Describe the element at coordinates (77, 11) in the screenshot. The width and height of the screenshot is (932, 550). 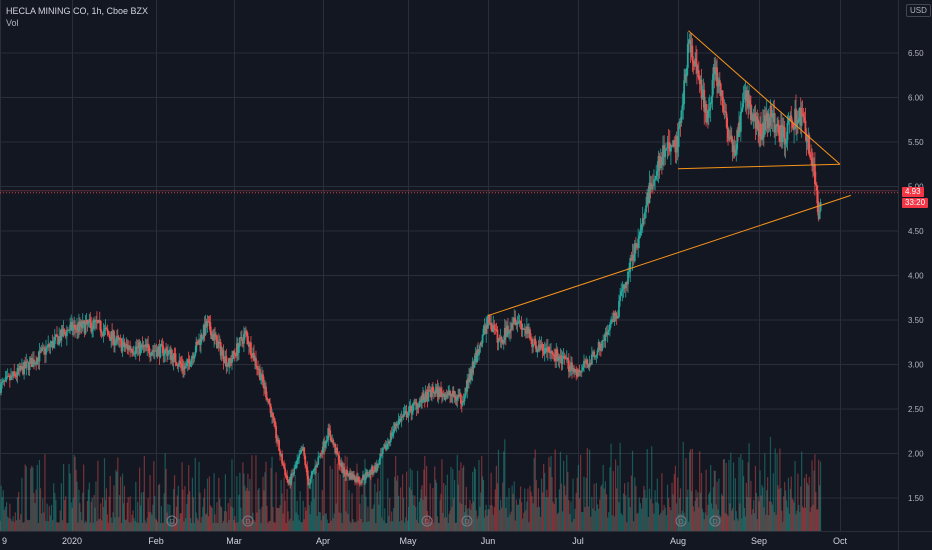
I see `symbol-title: HECLA MINING CO, 1h, Cboe BZX` at that location.